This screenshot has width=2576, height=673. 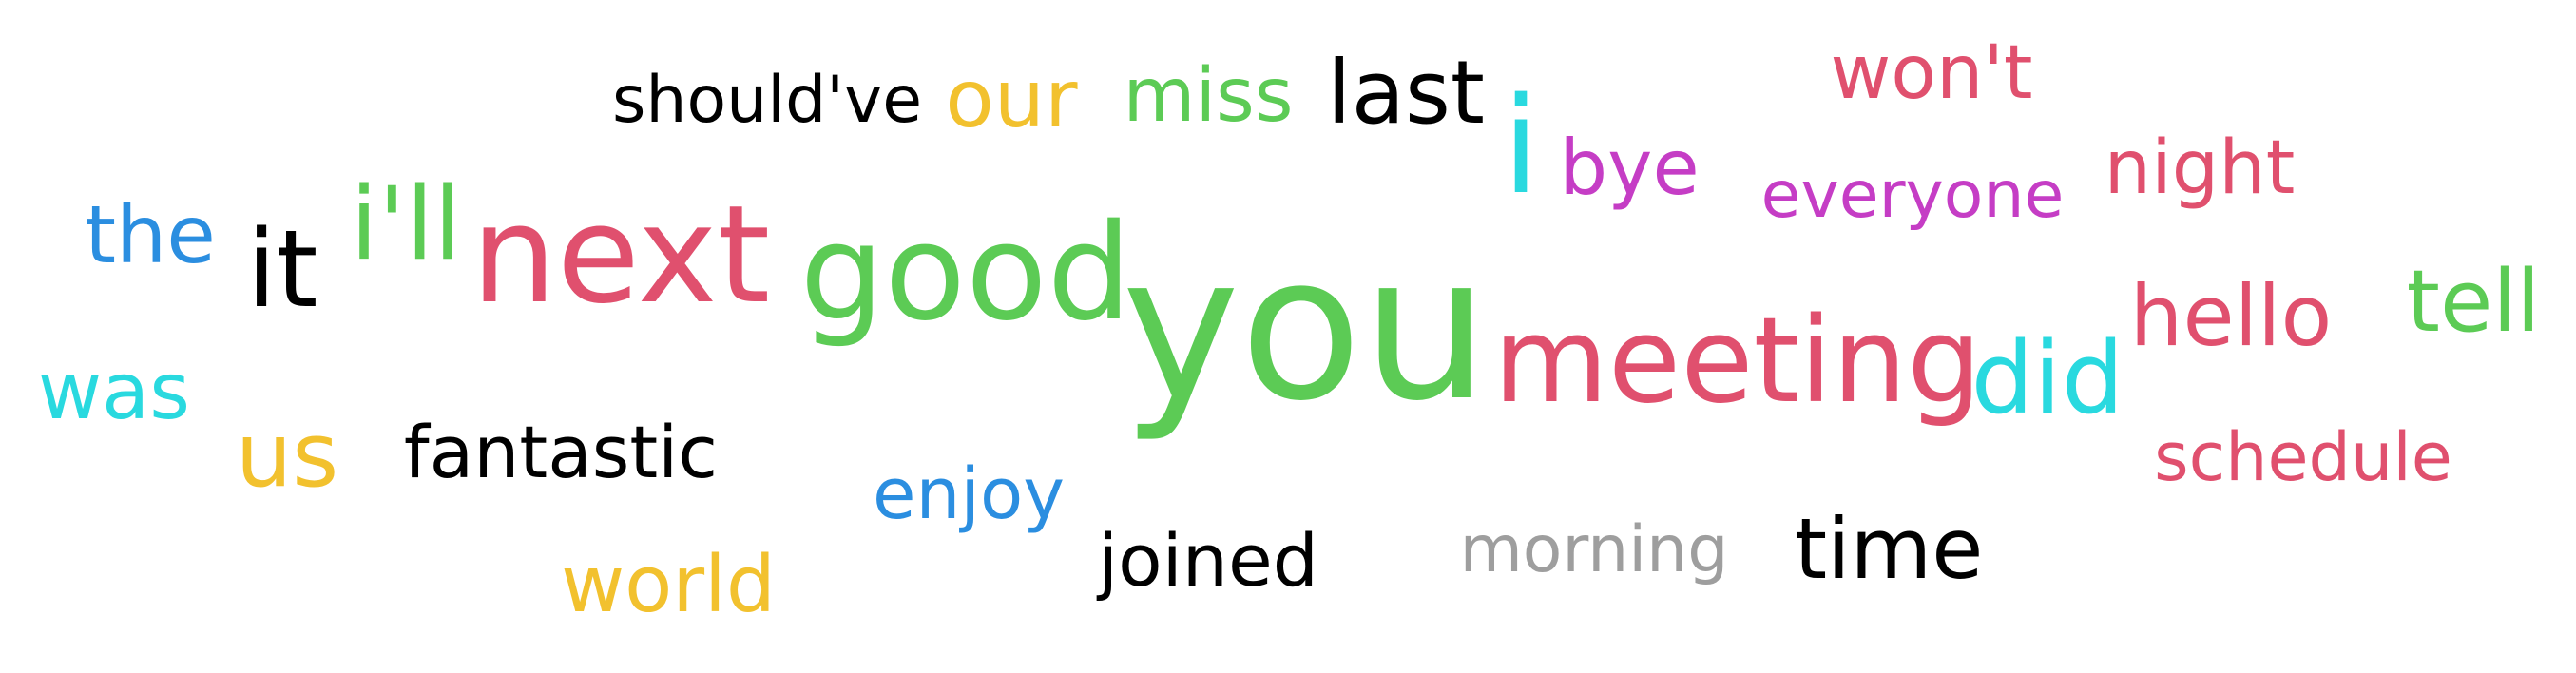 What do you see at coordinates (1011, 98) in the screenshot?
I see `word-our: our` at bounding box center [1011, 98].